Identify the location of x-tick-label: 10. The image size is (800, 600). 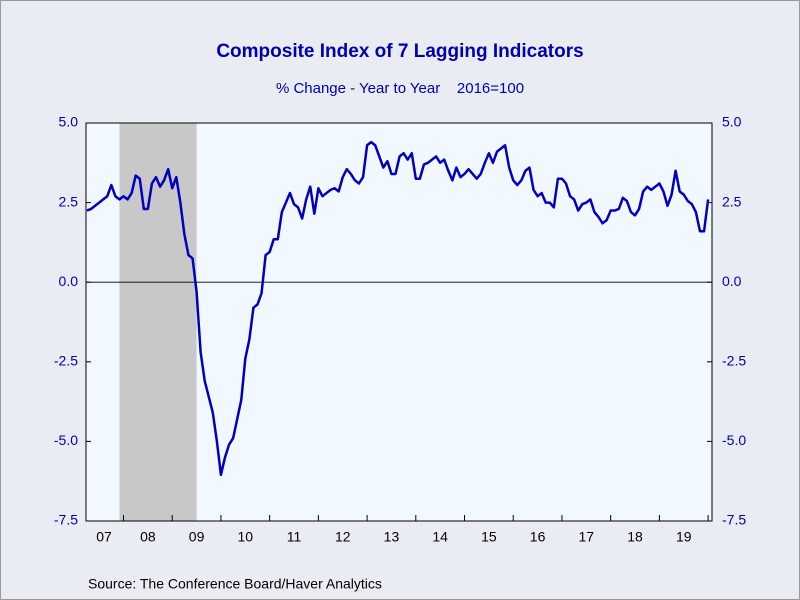
(246, 537).